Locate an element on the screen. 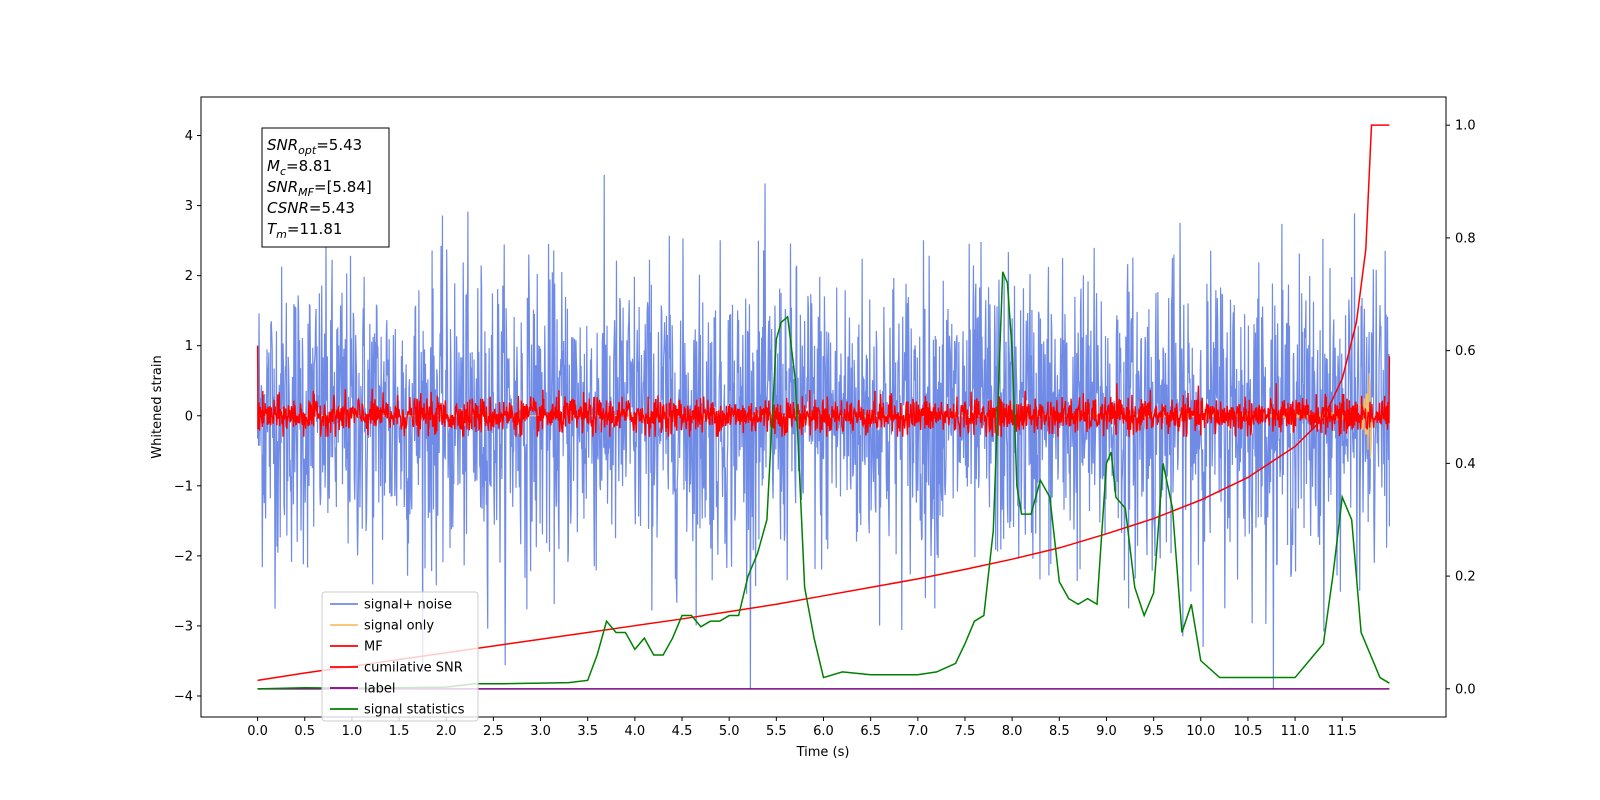 This screenshot has width=1600, height=800. annotation-frame is located at coordinates (325, 187).